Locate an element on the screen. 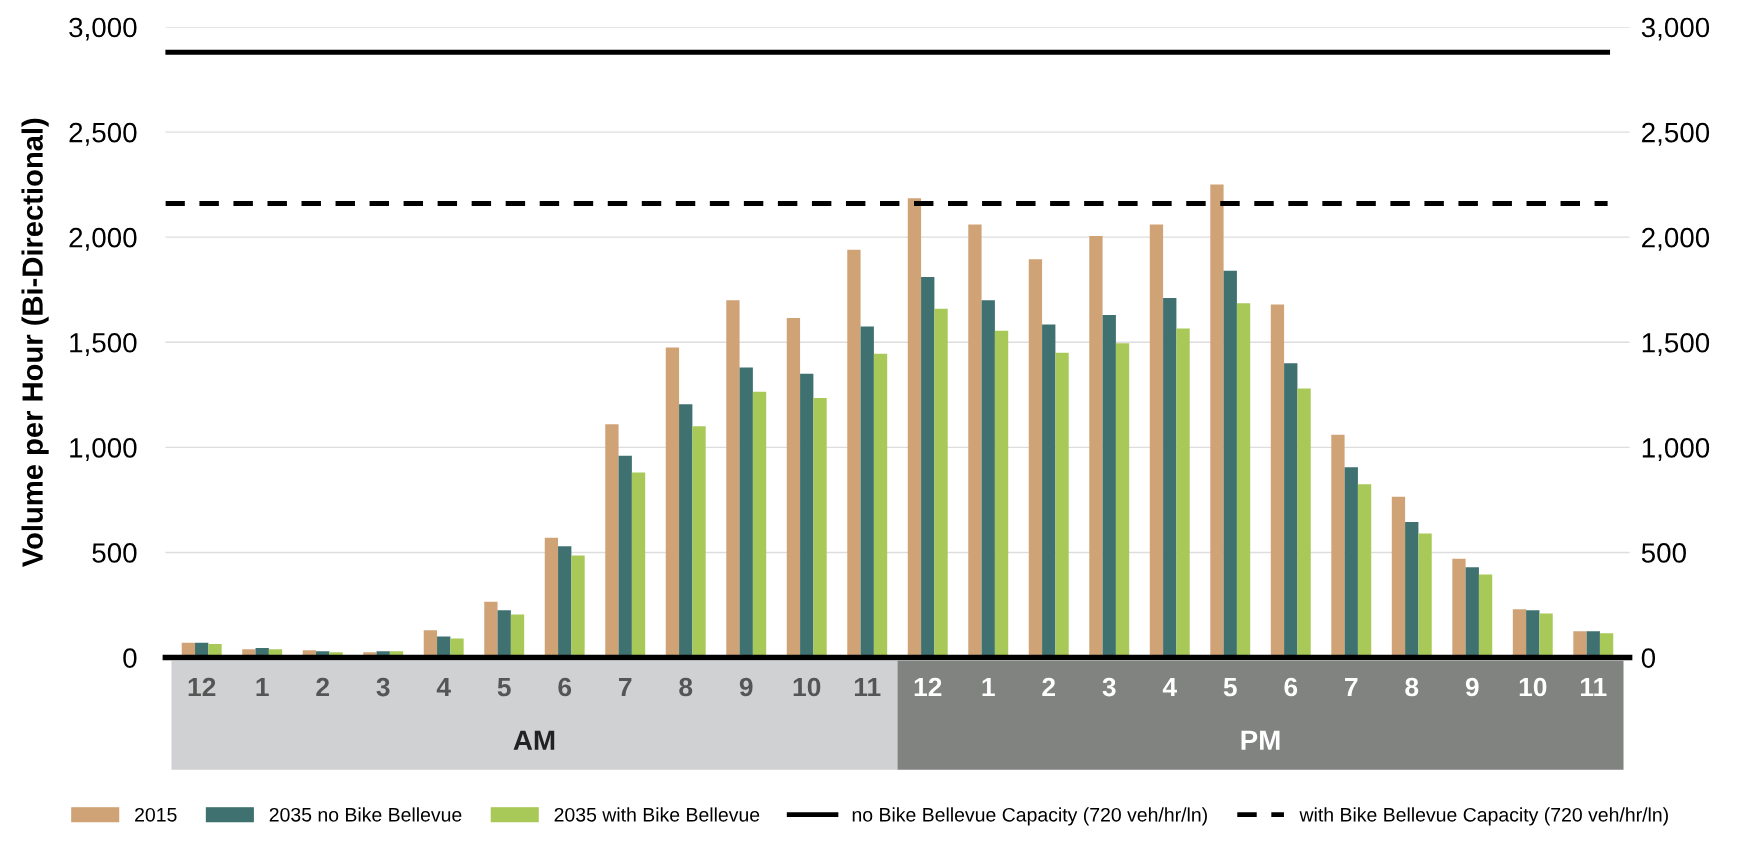 This screenshot has height=843, width=1741. legend-label: 2035 with Bike Bellevue is located at coordinates (657, 814).